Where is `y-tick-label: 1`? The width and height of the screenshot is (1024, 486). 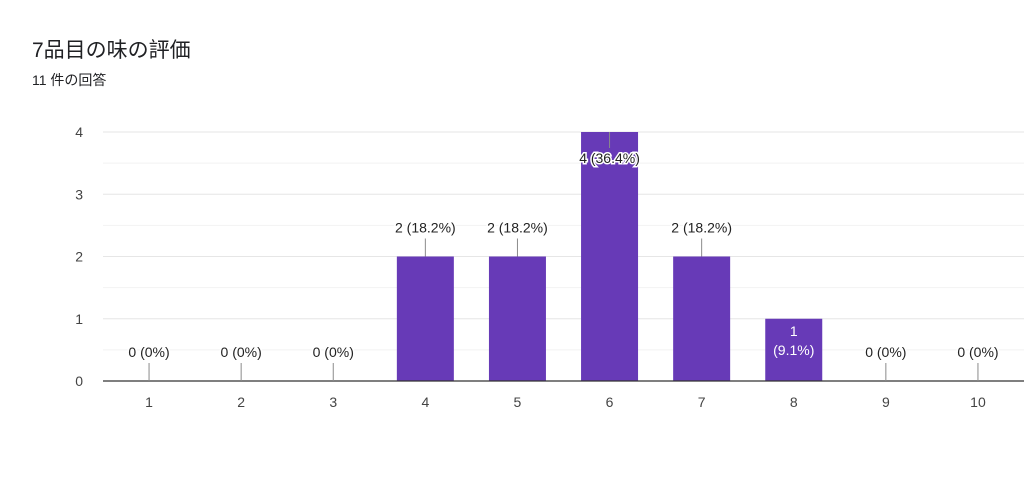
y-tick-label: 1 is located at coordinates (79, 319).